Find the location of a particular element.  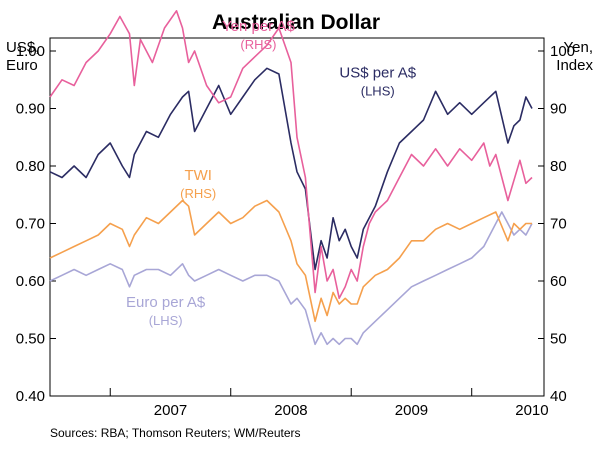

y-tick-label-right: 90 is located at coordinates (558, 109).